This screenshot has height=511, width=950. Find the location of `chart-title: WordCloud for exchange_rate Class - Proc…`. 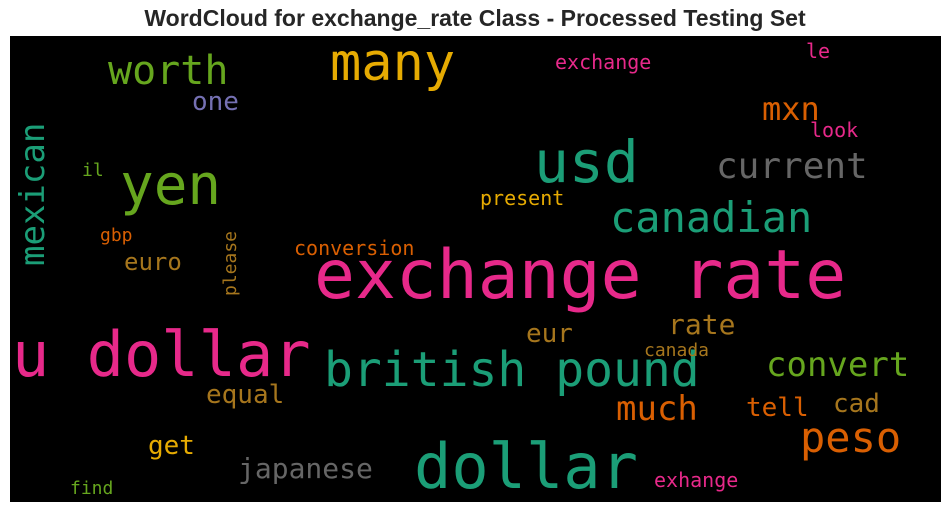

chart-title: WordCloud for exchange_rate Class - Proc… is located at coordinates (475, 18).